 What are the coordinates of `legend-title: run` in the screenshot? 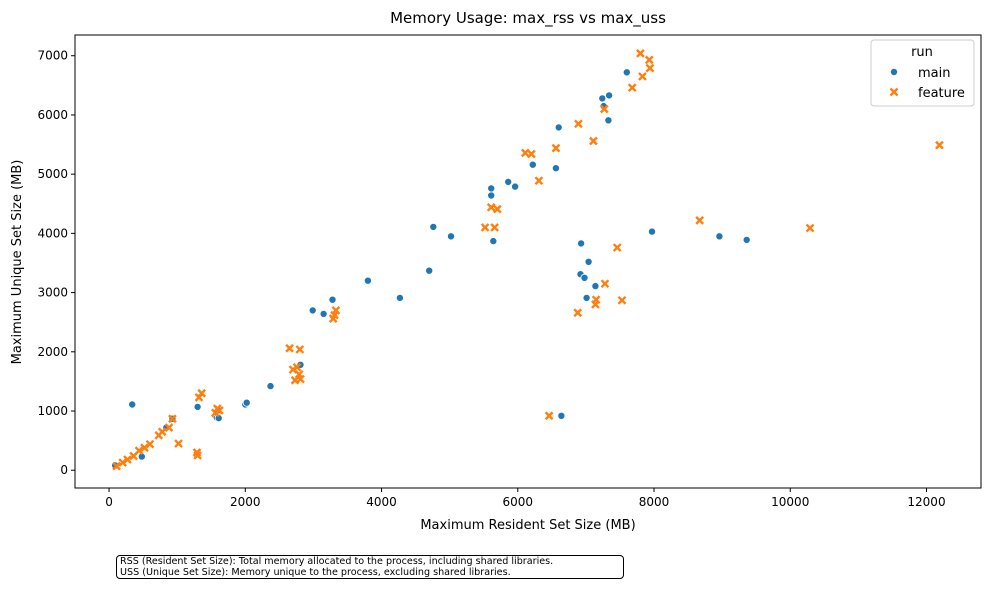 It's located at (922, 52).